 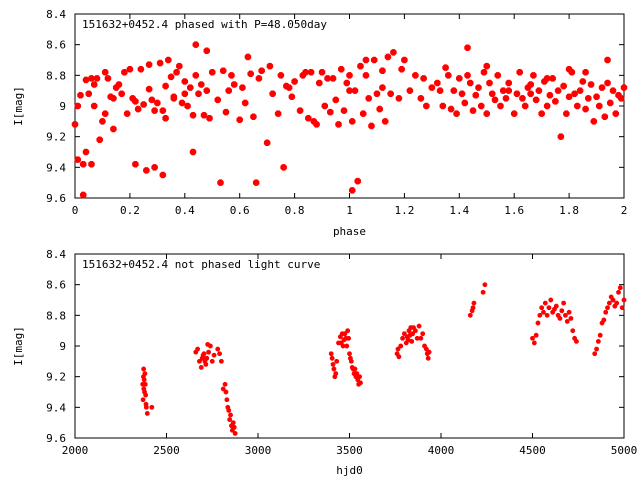 What do you see at coordinates (514, 210) in the screenshot?
I see `x-tick-label: 1.6` at bounding box center [514, 210].